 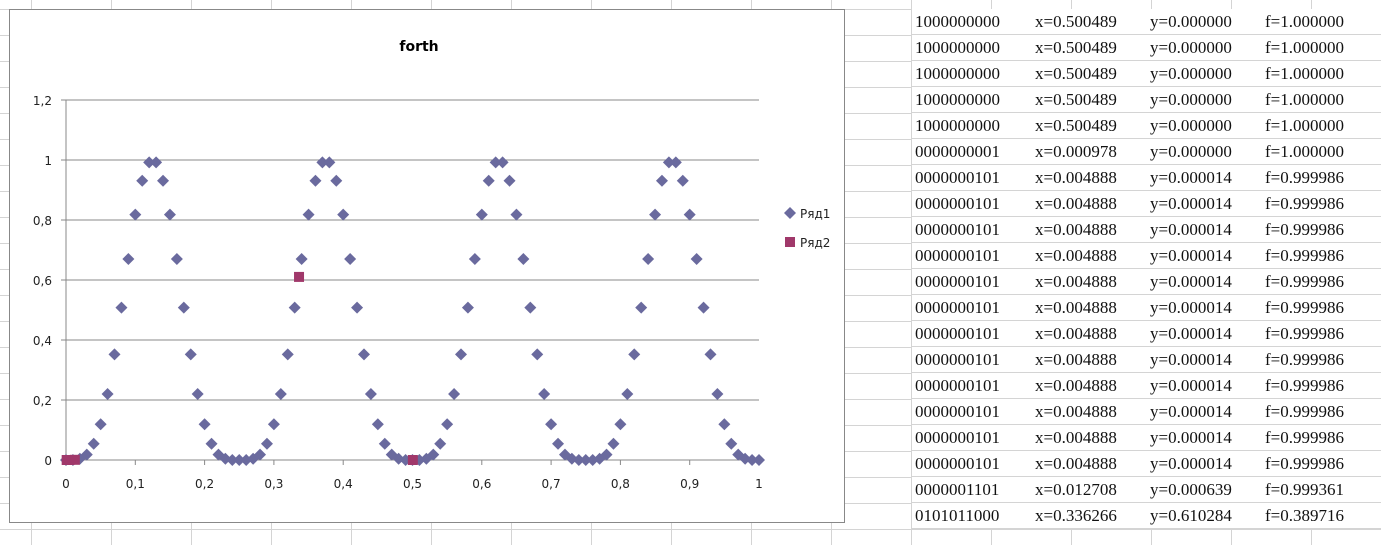 What do you see at coordinates (1076, 151) in the screenshot?
I see `table-cell: x=0.000978` at bounding box center [1076, 151].